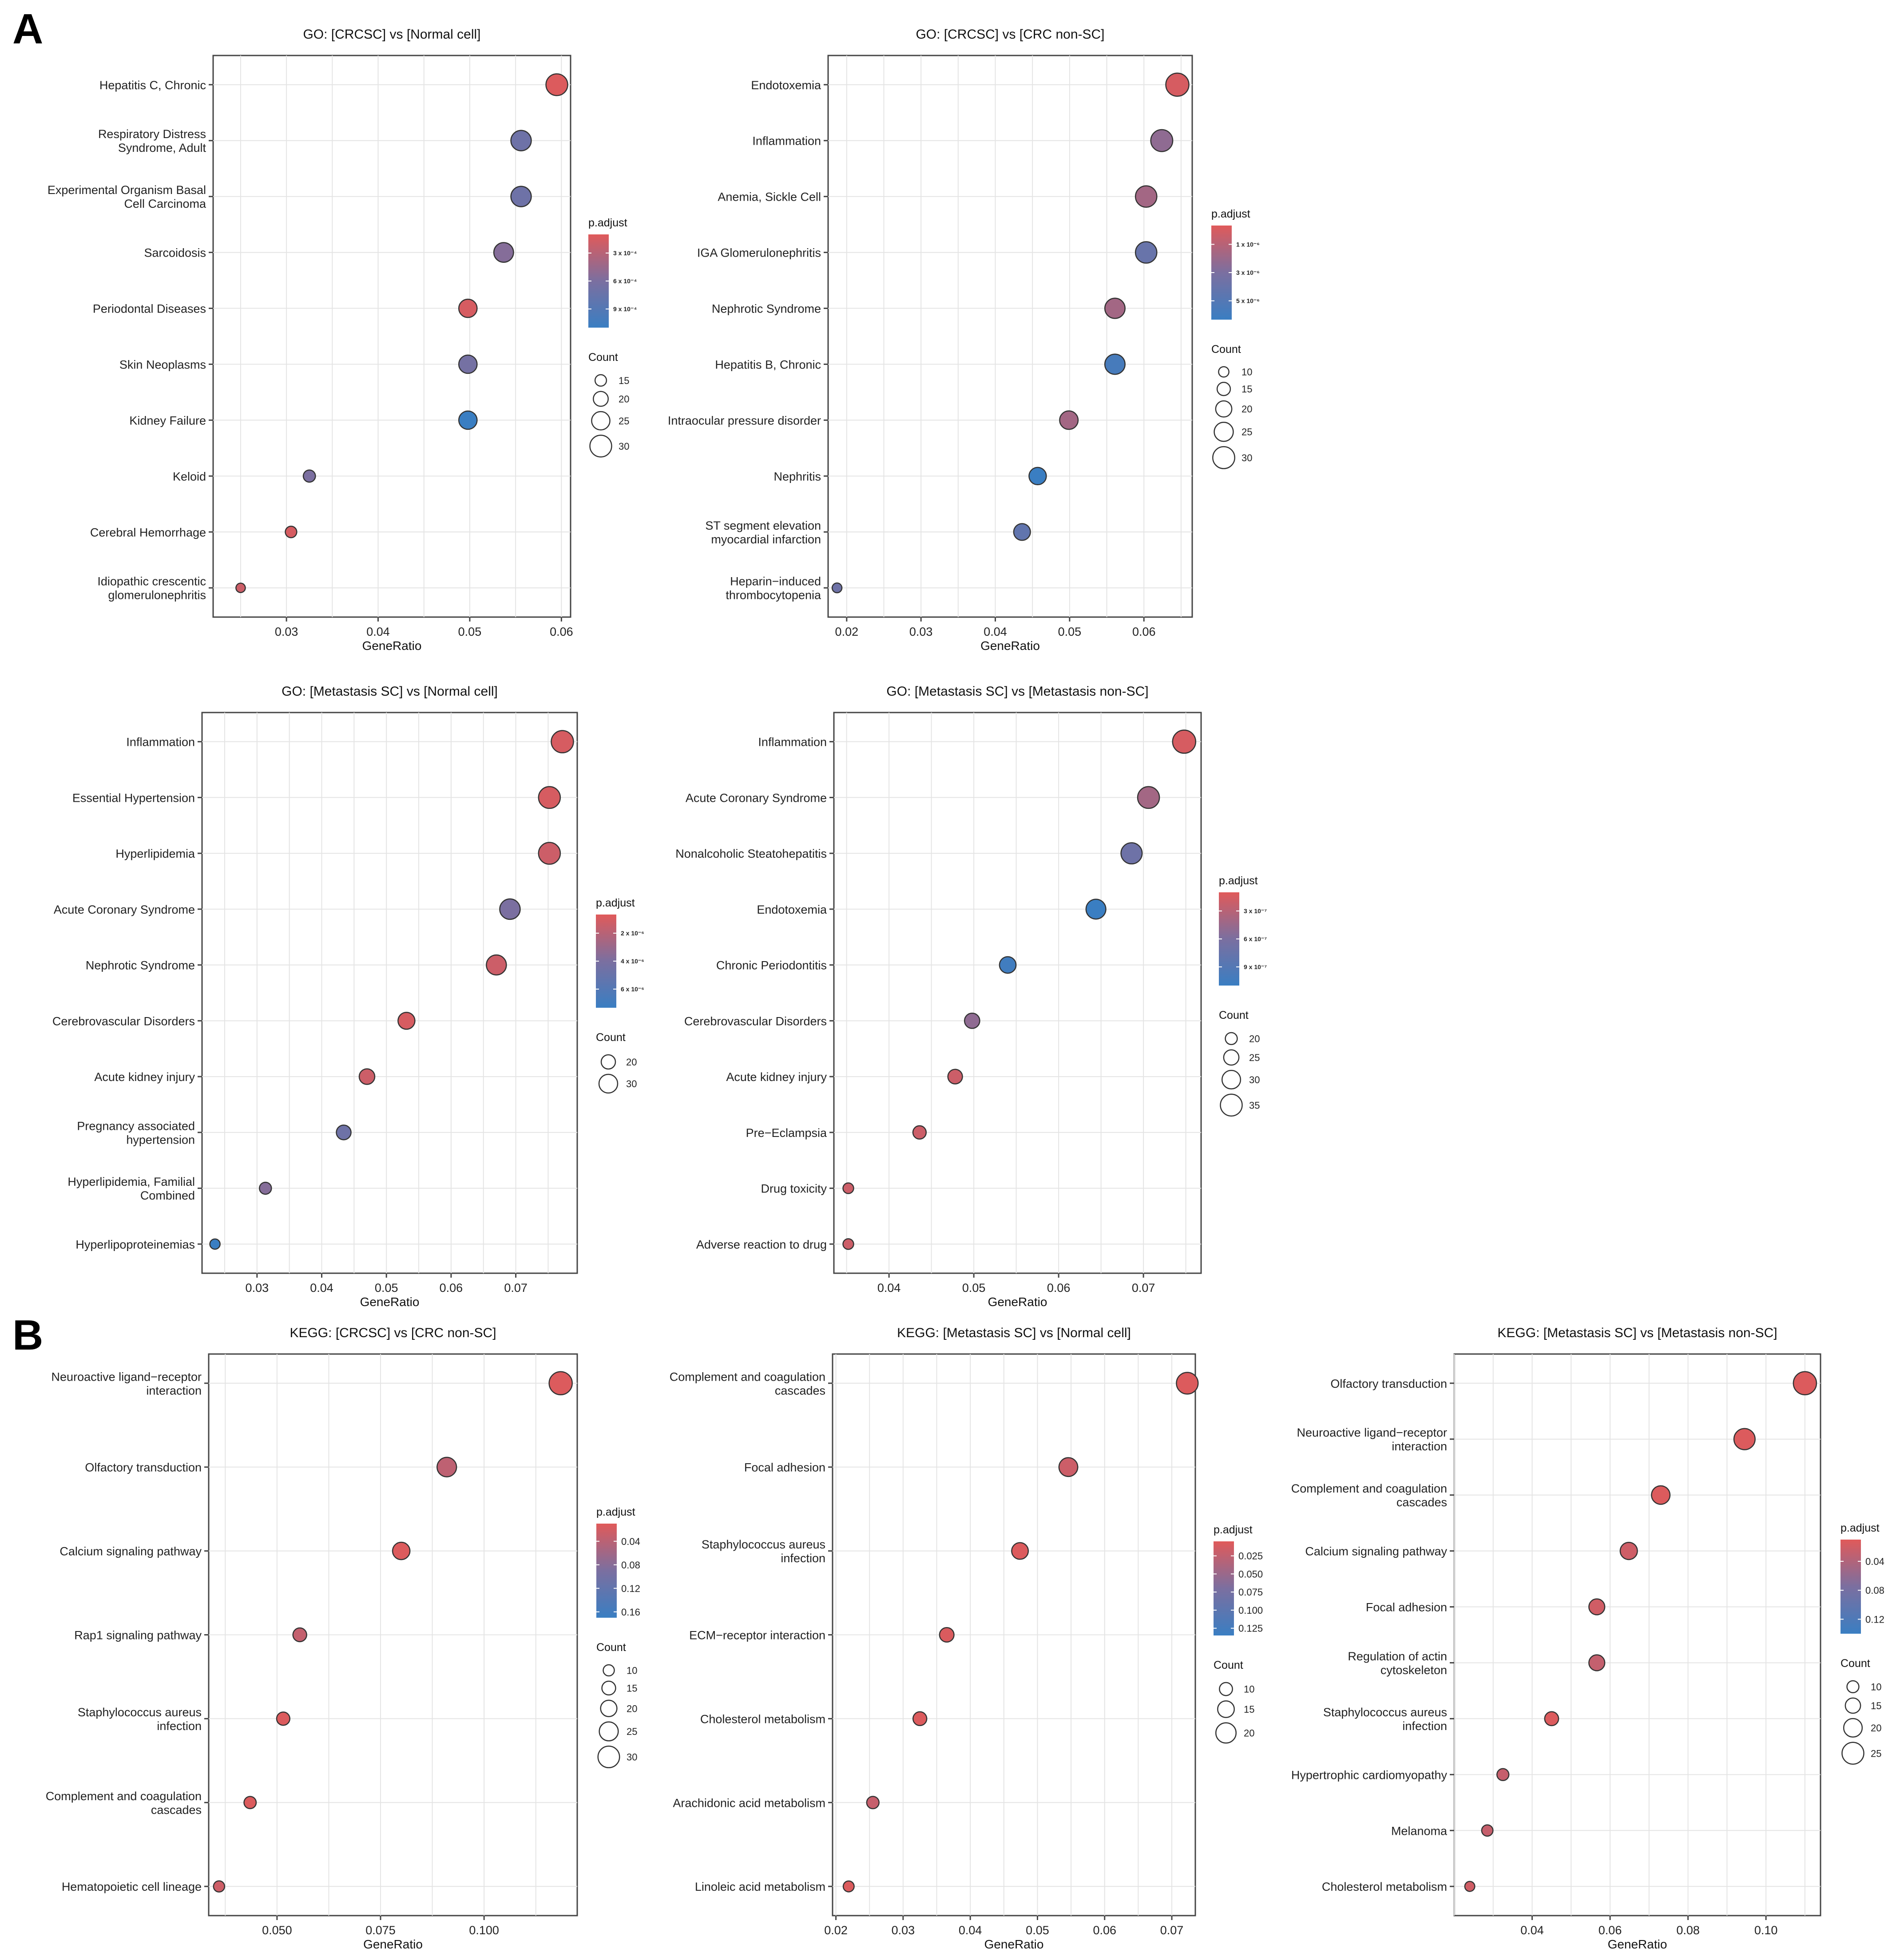 The width and height of the screenshot is (1900, 1960). Describe the element at coordinates (744, 420) in the screenshot. I see `term-label: Intraocular pressure disorder` at that location.